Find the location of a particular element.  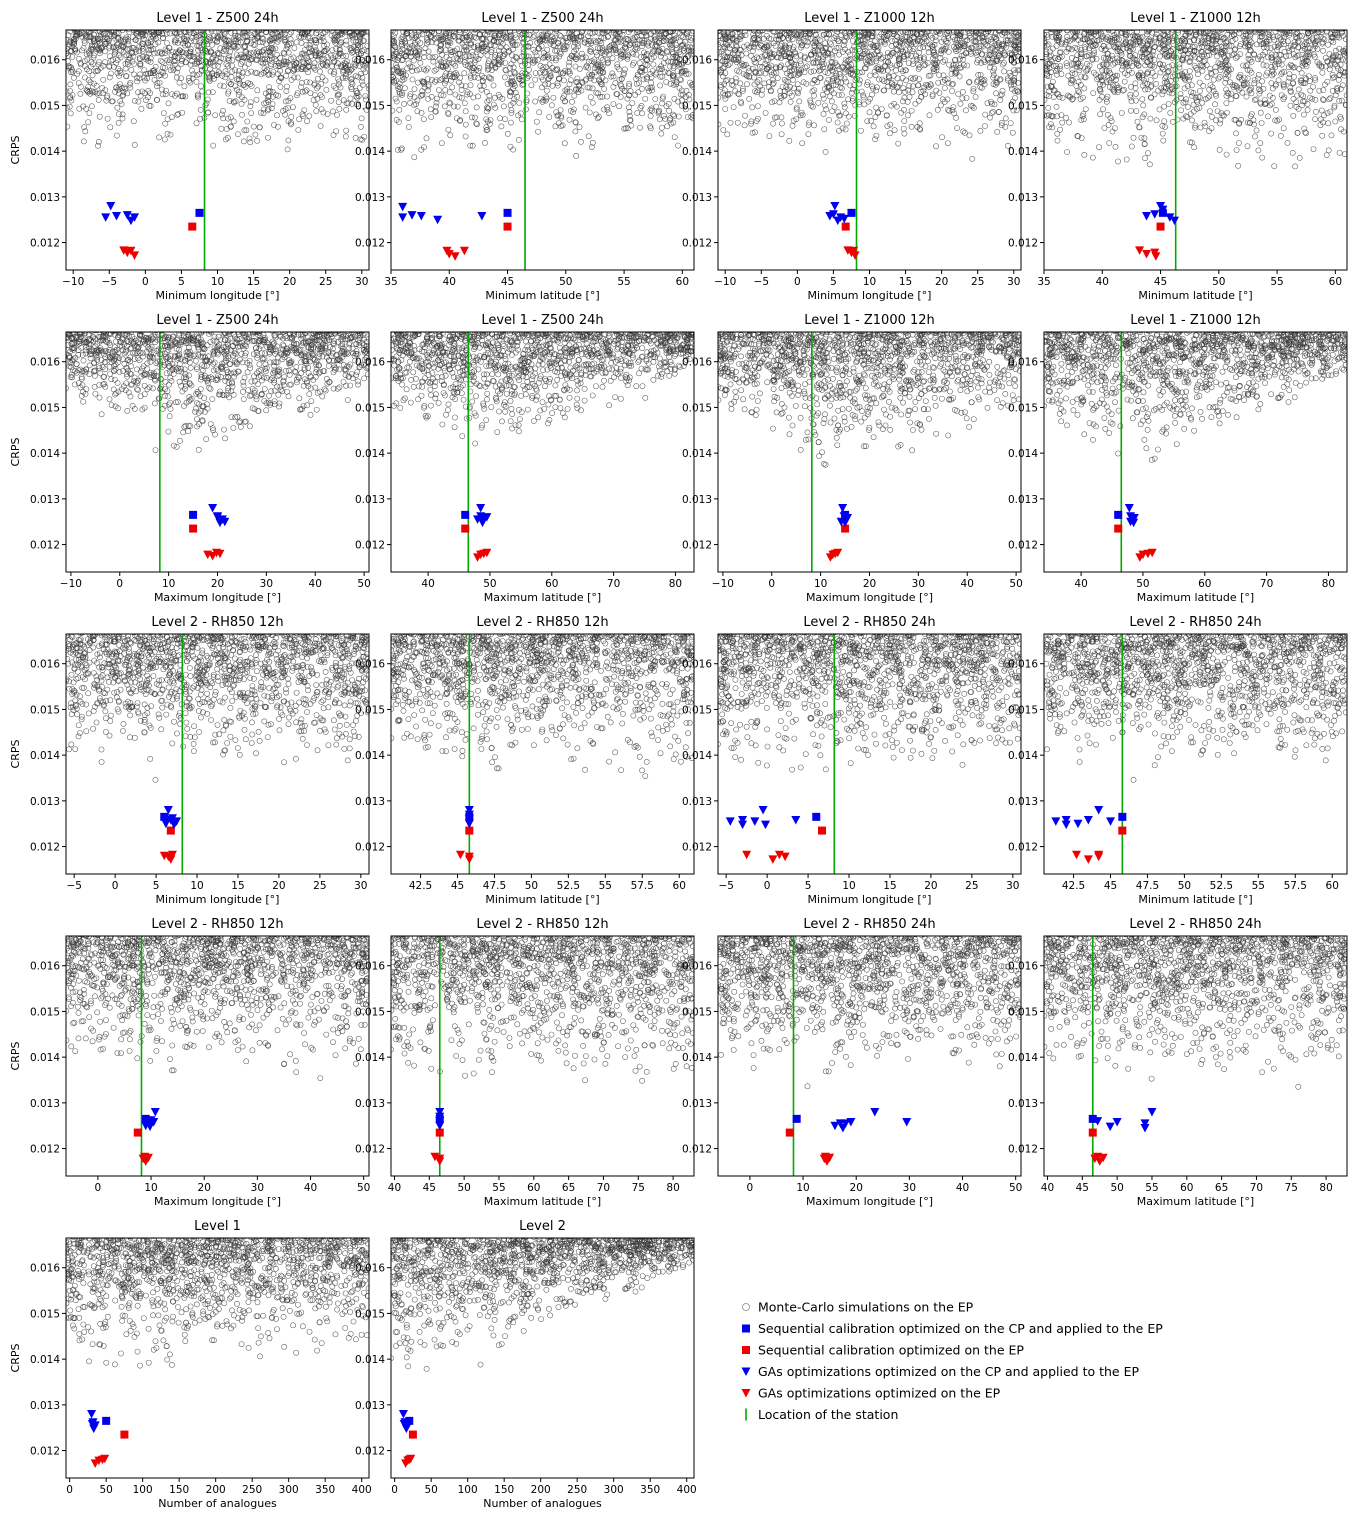

panel-title: Level 1 - Z500 24h is located at coordinates (217, 18).